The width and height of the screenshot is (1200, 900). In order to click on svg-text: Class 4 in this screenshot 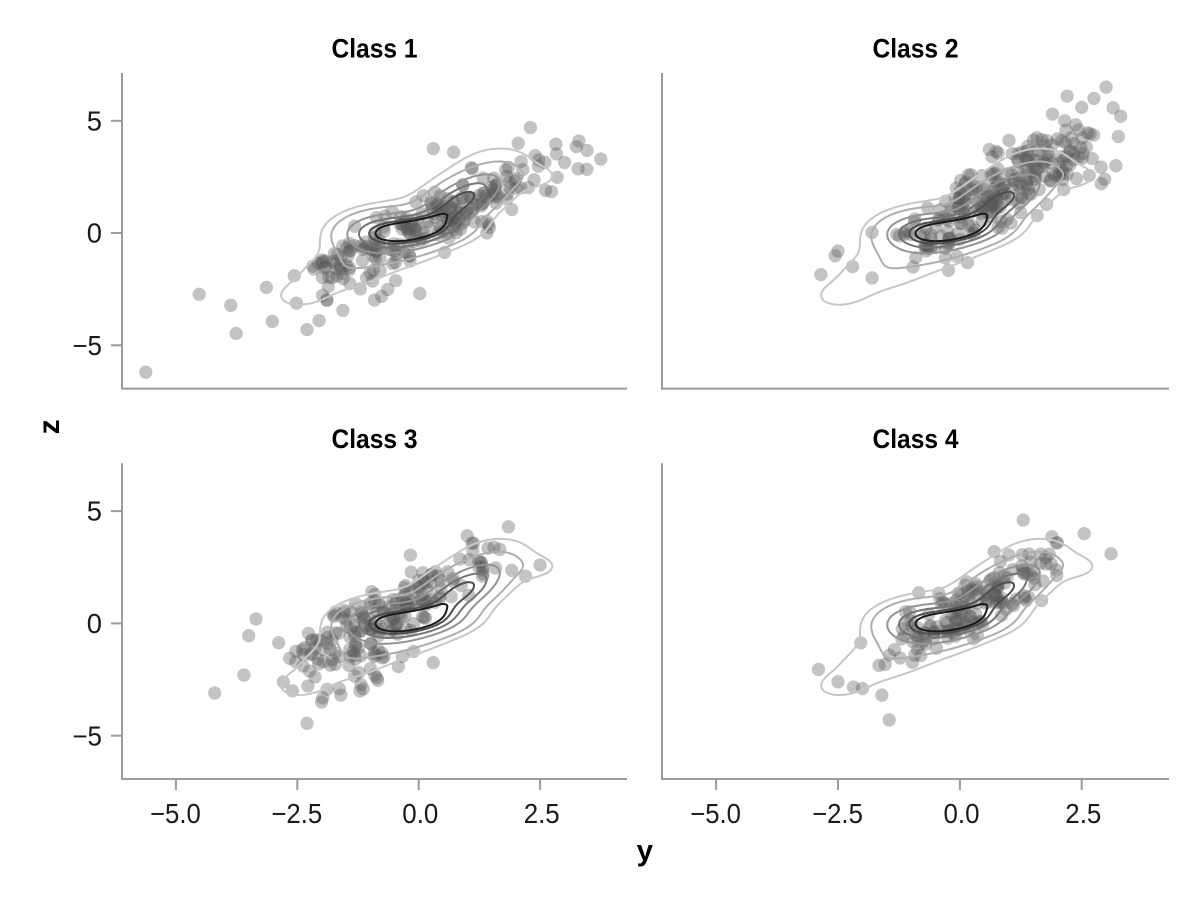, I will do `click(916, 439)`.